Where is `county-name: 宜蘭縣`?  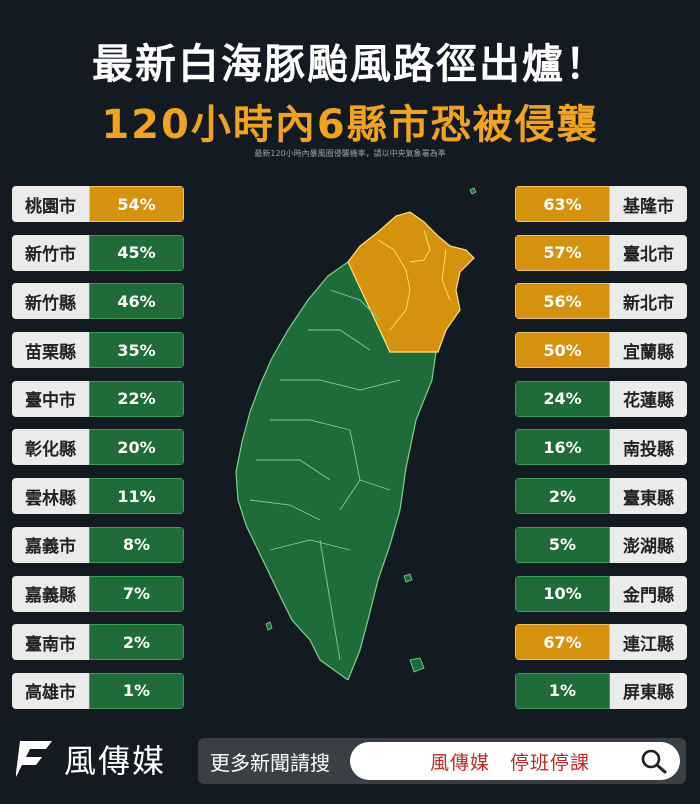
county-name: 宜蘭縣 is located at coordinates (648, 350).